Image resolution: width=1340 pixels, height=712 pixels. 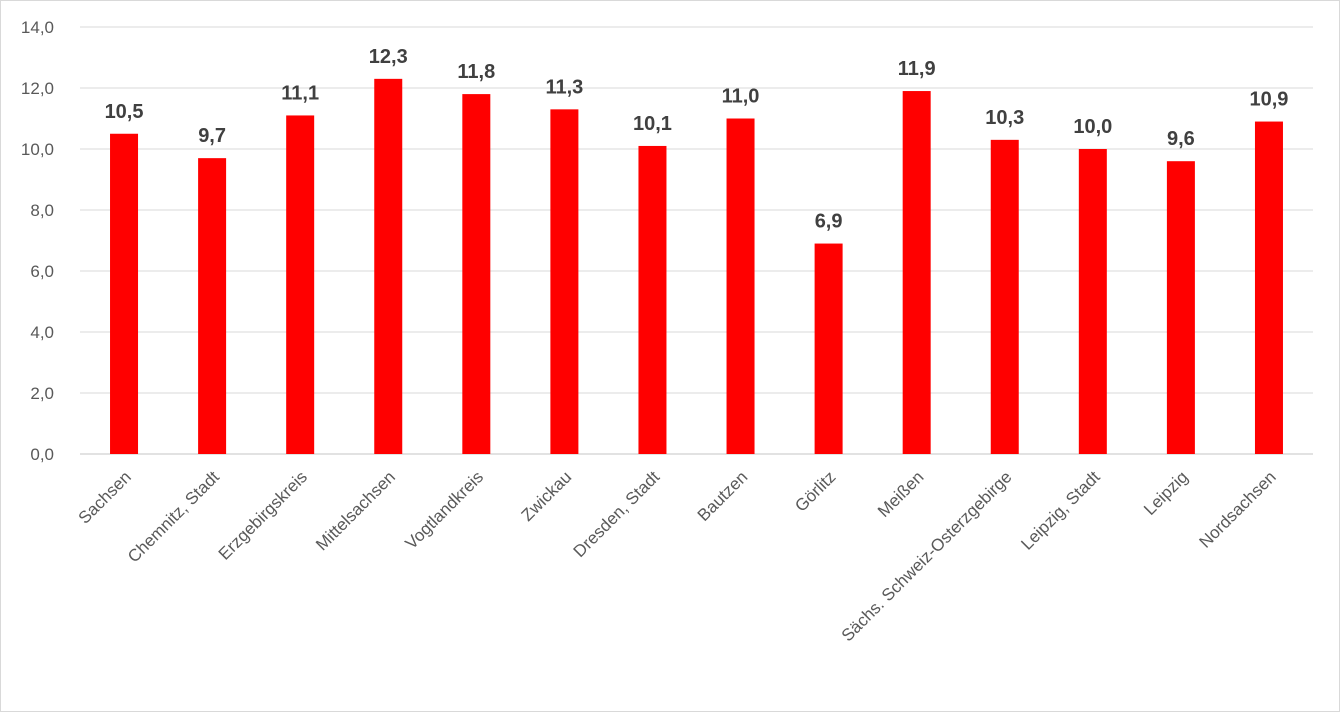 I want to click on data-label: 10,9, so click(x=1268, y=100).